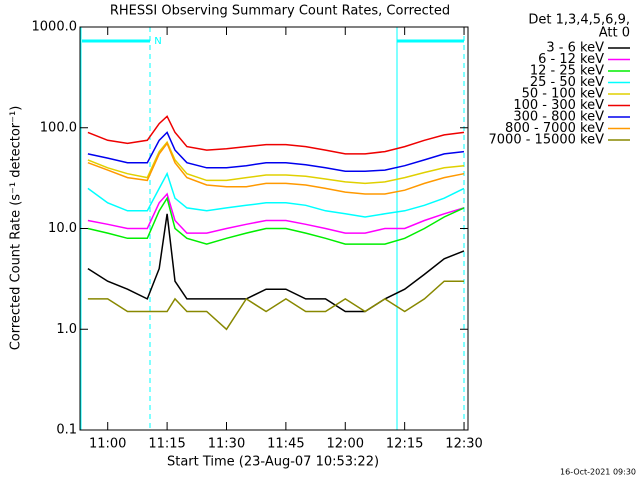 The width and height of the screenshot is (640, 480). Describe the element at coordinates (273, 462) in the screenshot. I see `x-axis-label: Start Time (23-Aug-07 10:53:22)` at that location.